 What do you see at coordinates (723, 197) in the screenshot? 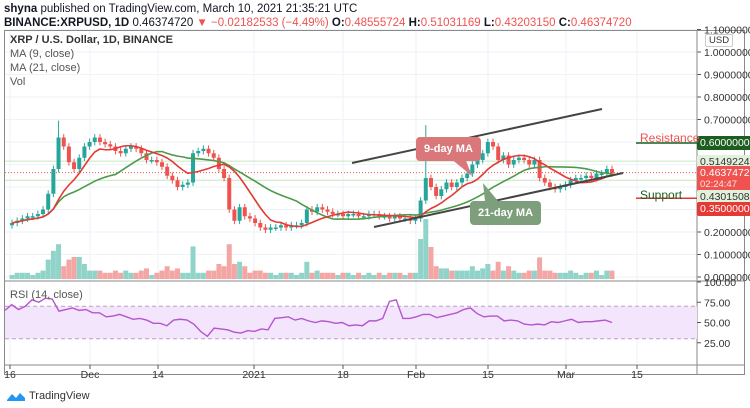
I see `ma9-price-tag: 0.43015080` at bounding box center [723, 197].